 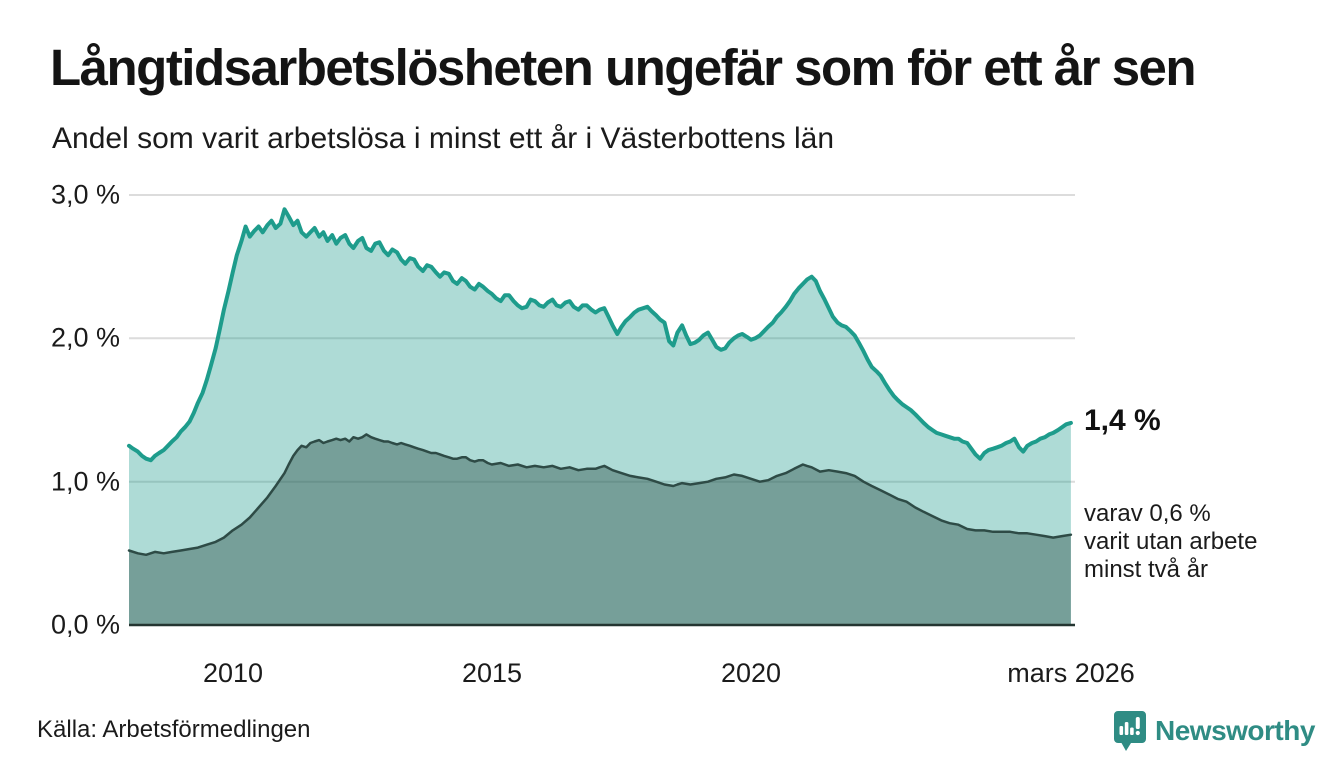 What do you see at coordinates (85, 624) in the screenshot?
I see `y-tick-label: 0,0 %` at bounding box center [85, 624].